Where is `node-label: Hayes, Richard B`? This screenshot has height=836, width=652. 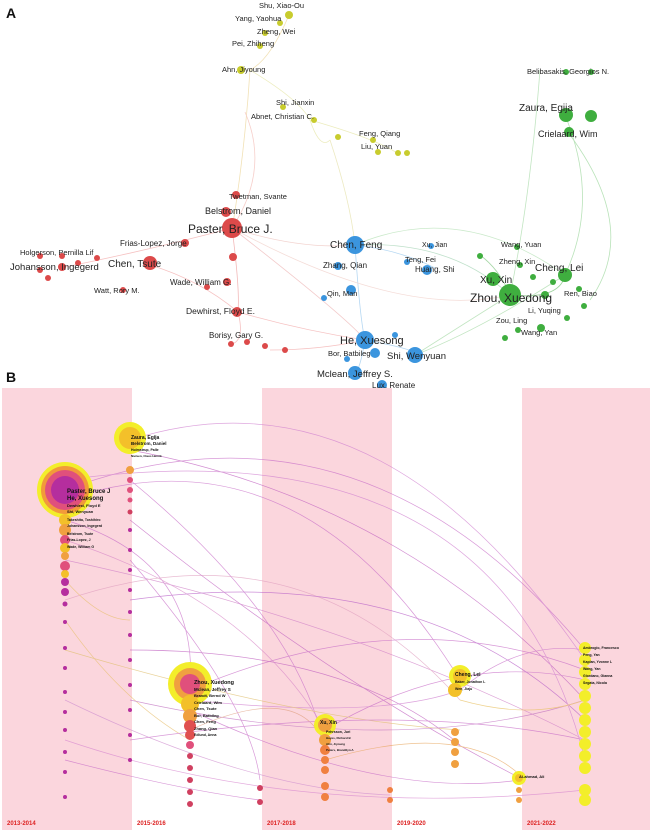 node-label: Hayes, Richard B is located at coordinates (339, 738).